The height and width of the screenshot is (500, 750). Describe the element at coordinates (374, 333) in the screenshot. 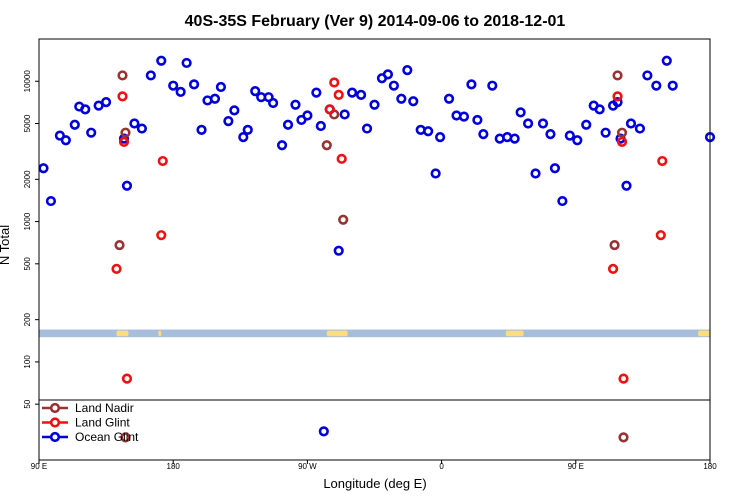

I see `map-strip` at that location.